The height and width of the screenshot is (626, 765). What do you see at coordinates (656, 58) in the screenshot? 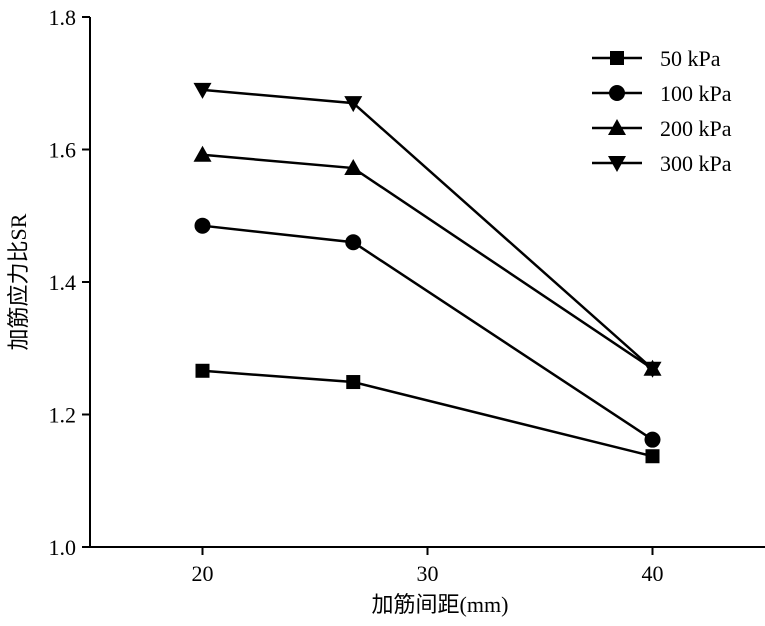
I see `legend-item: 50 kPa` at bounding box center [656, 58].